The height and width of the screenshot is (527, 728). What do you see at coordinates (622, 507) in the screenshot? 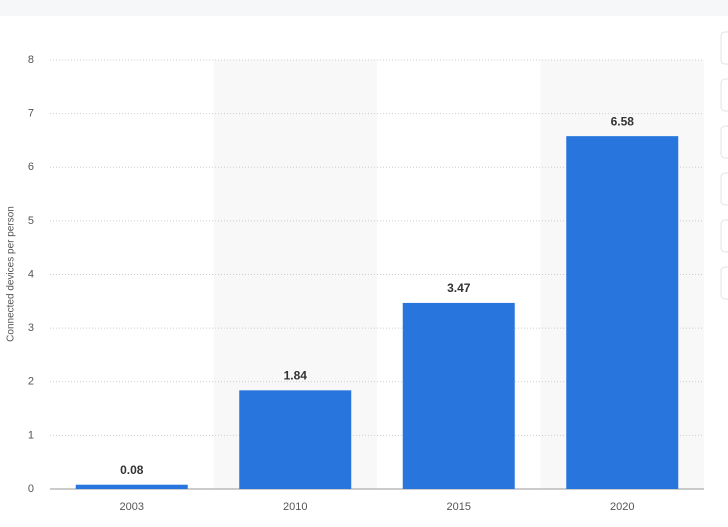
I see `x-tick-label: 2020` at bounding box center [622, 507].